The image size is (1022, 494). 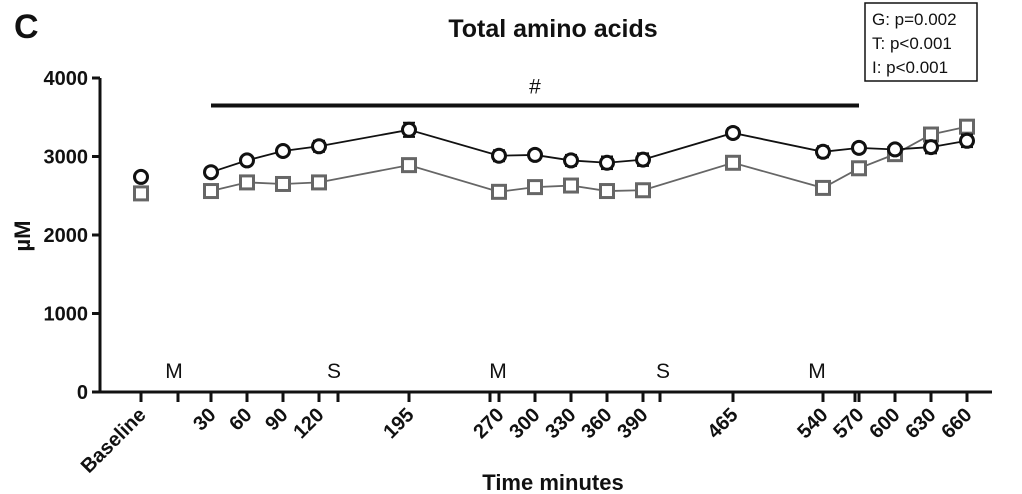 I want to click on y-tick-label: 2000, so click(x=66, y=236).